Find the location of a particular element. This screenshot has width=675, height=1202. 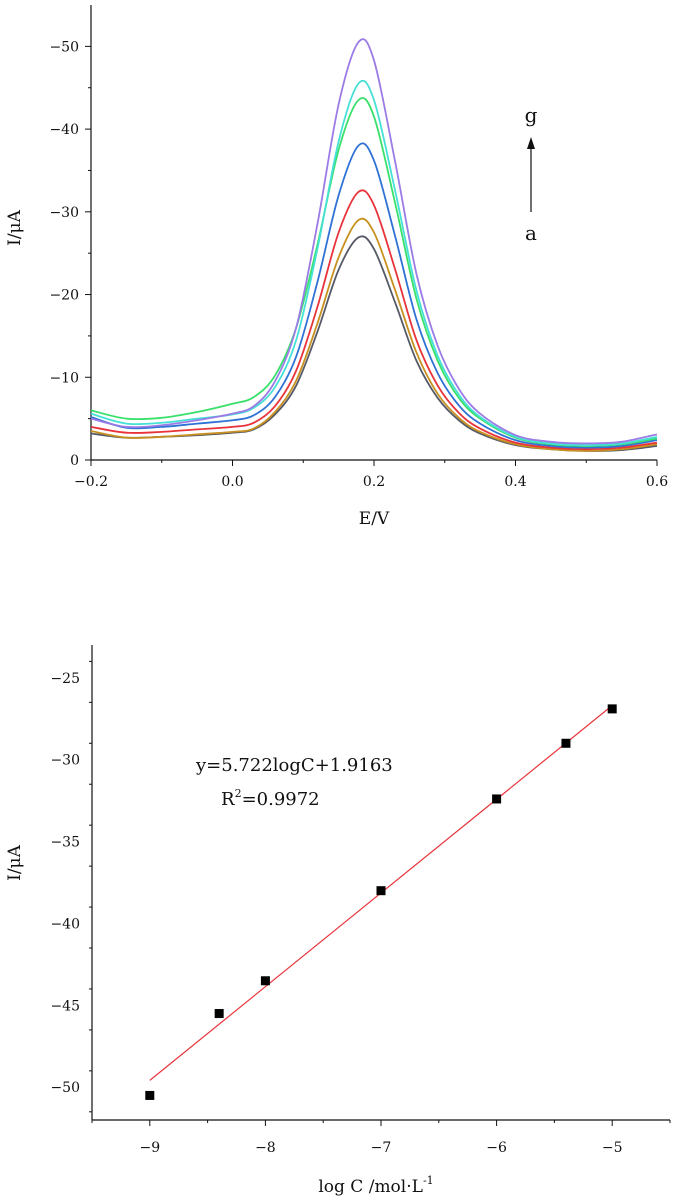

chart1-y-axis-title: I/μA is located at coordinates (15, 227).